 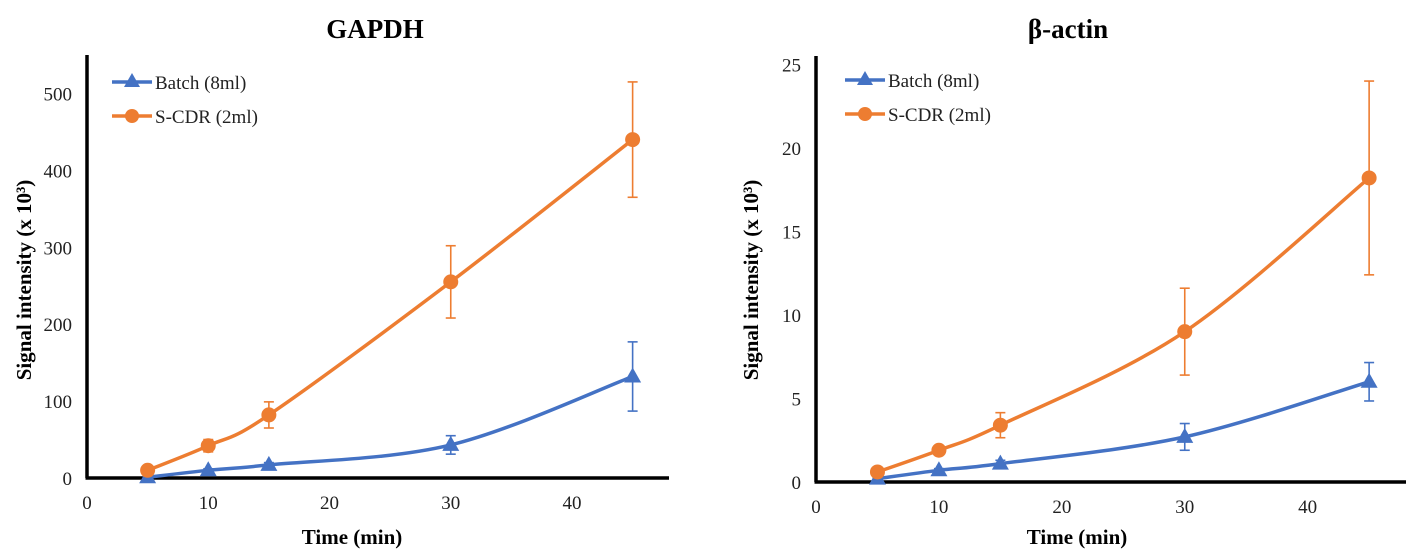 What do you see at coordinates (791, 232) in the screenshot?
I see `y-tick-label: 15` at bounding box center [791, 232].